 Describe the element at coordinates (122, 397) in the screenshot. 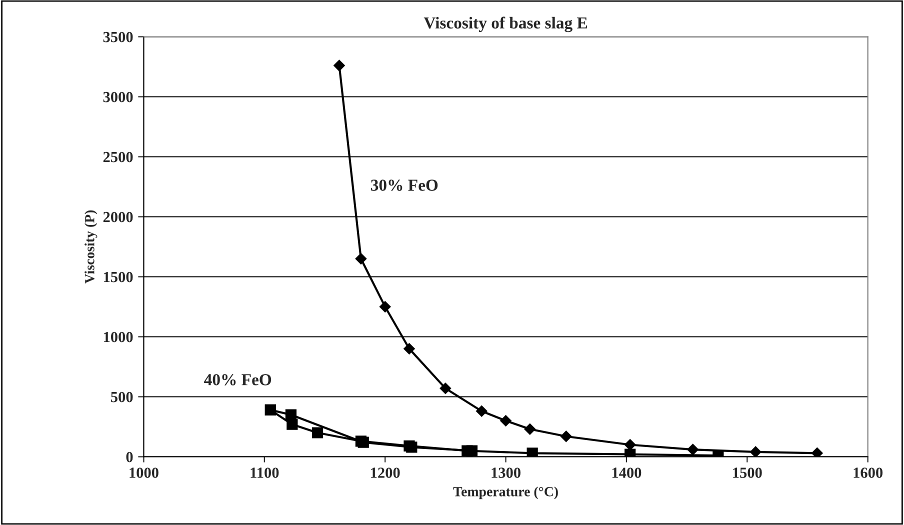

I see `y-tick-label: 500` at that location.